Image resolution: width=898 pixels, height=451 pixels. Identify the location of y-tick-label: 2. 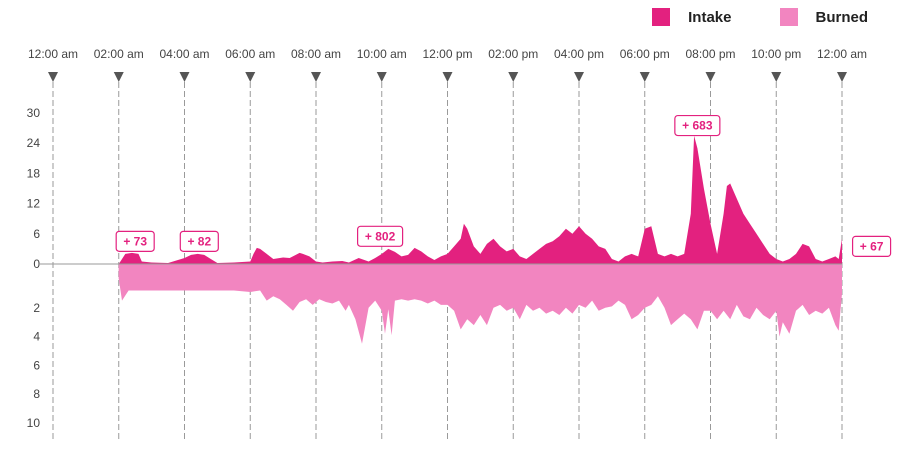
(36, 308).